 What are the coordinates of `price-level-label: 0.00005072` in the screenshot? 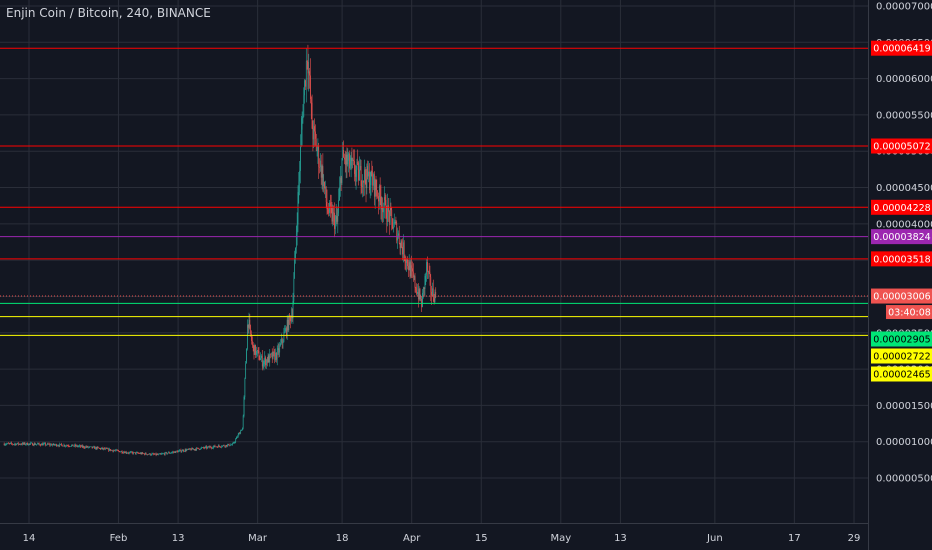 It's located at (901, 147).